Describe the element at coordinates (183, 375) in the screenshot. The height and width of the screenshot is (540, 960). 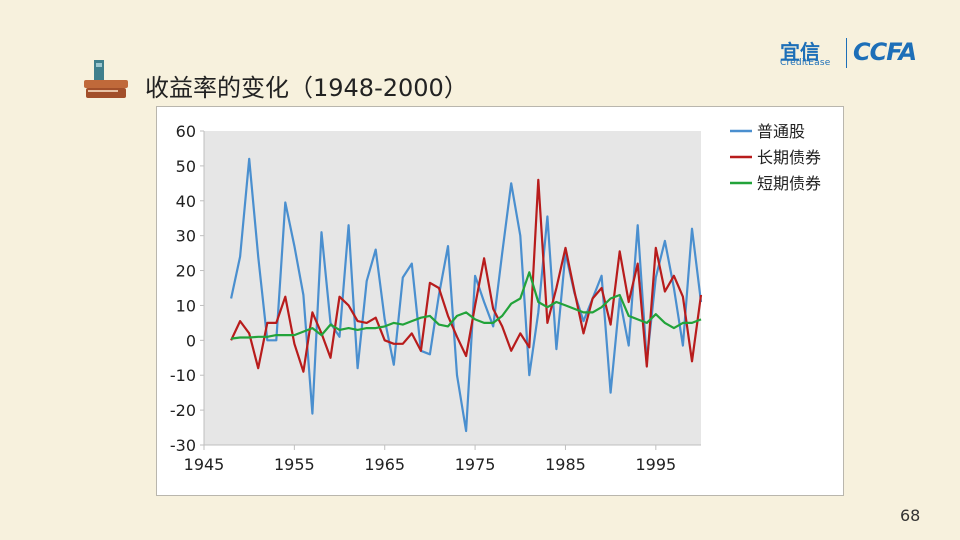
I see `y-tick-label: -10` at that location.